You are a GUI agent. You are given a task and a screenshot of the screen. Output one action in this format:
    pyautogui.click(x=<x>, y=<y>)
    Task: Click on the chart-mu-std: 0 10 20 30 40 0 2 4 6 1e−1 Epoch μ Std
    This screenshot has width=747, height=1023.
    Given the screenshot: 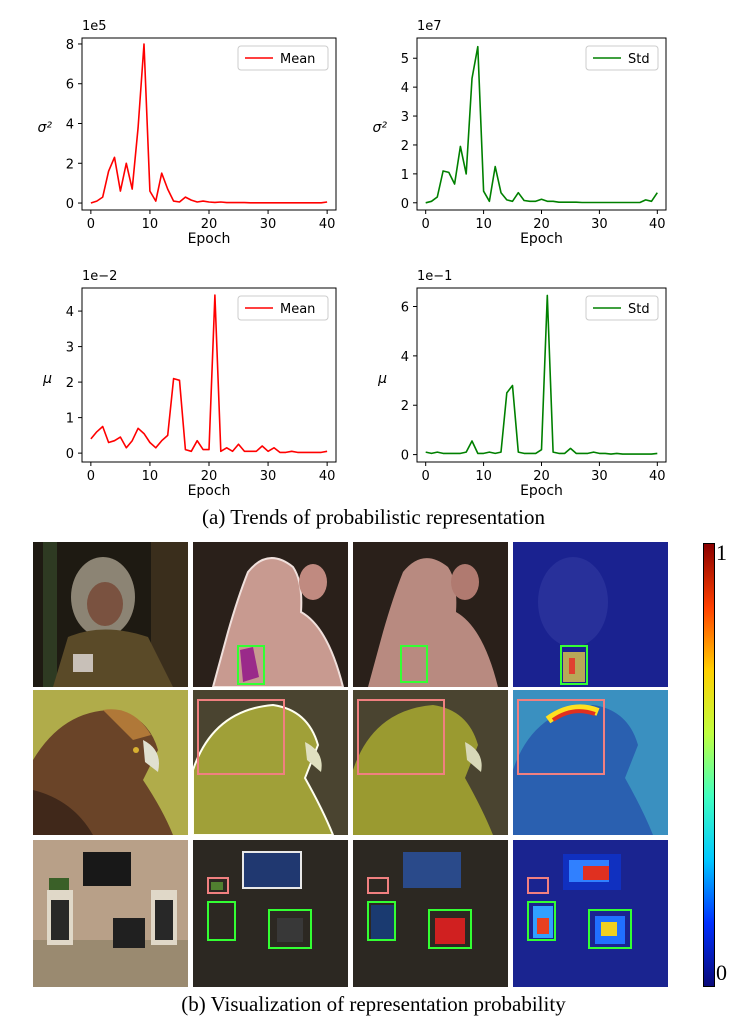 What is the action you would take?
    pyautogui.click(x=522, y=384)
    